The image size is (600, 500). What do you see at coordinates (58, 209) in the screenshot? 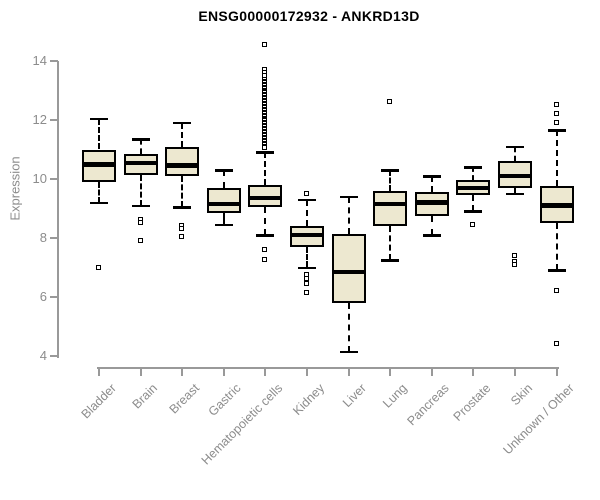
I see `y-axis-line` at bounding box center [58, 209].